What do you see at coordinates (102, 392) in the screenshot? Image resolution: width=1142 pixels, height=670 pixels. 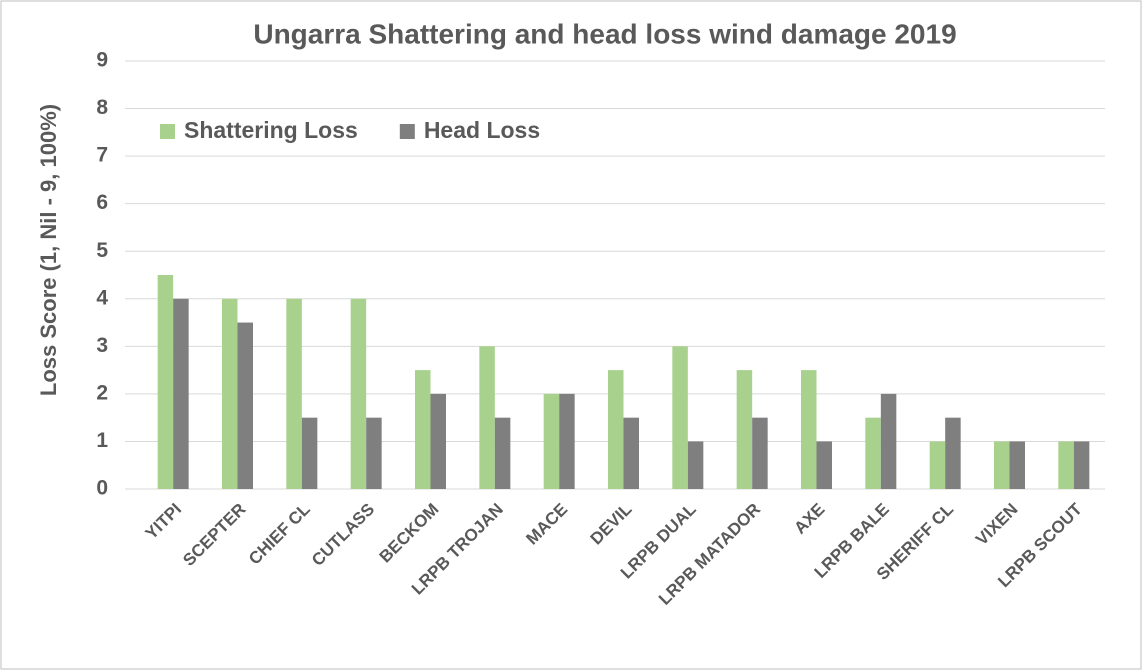 I see `y-tick-label: 2` at bounding box center [102, 392].